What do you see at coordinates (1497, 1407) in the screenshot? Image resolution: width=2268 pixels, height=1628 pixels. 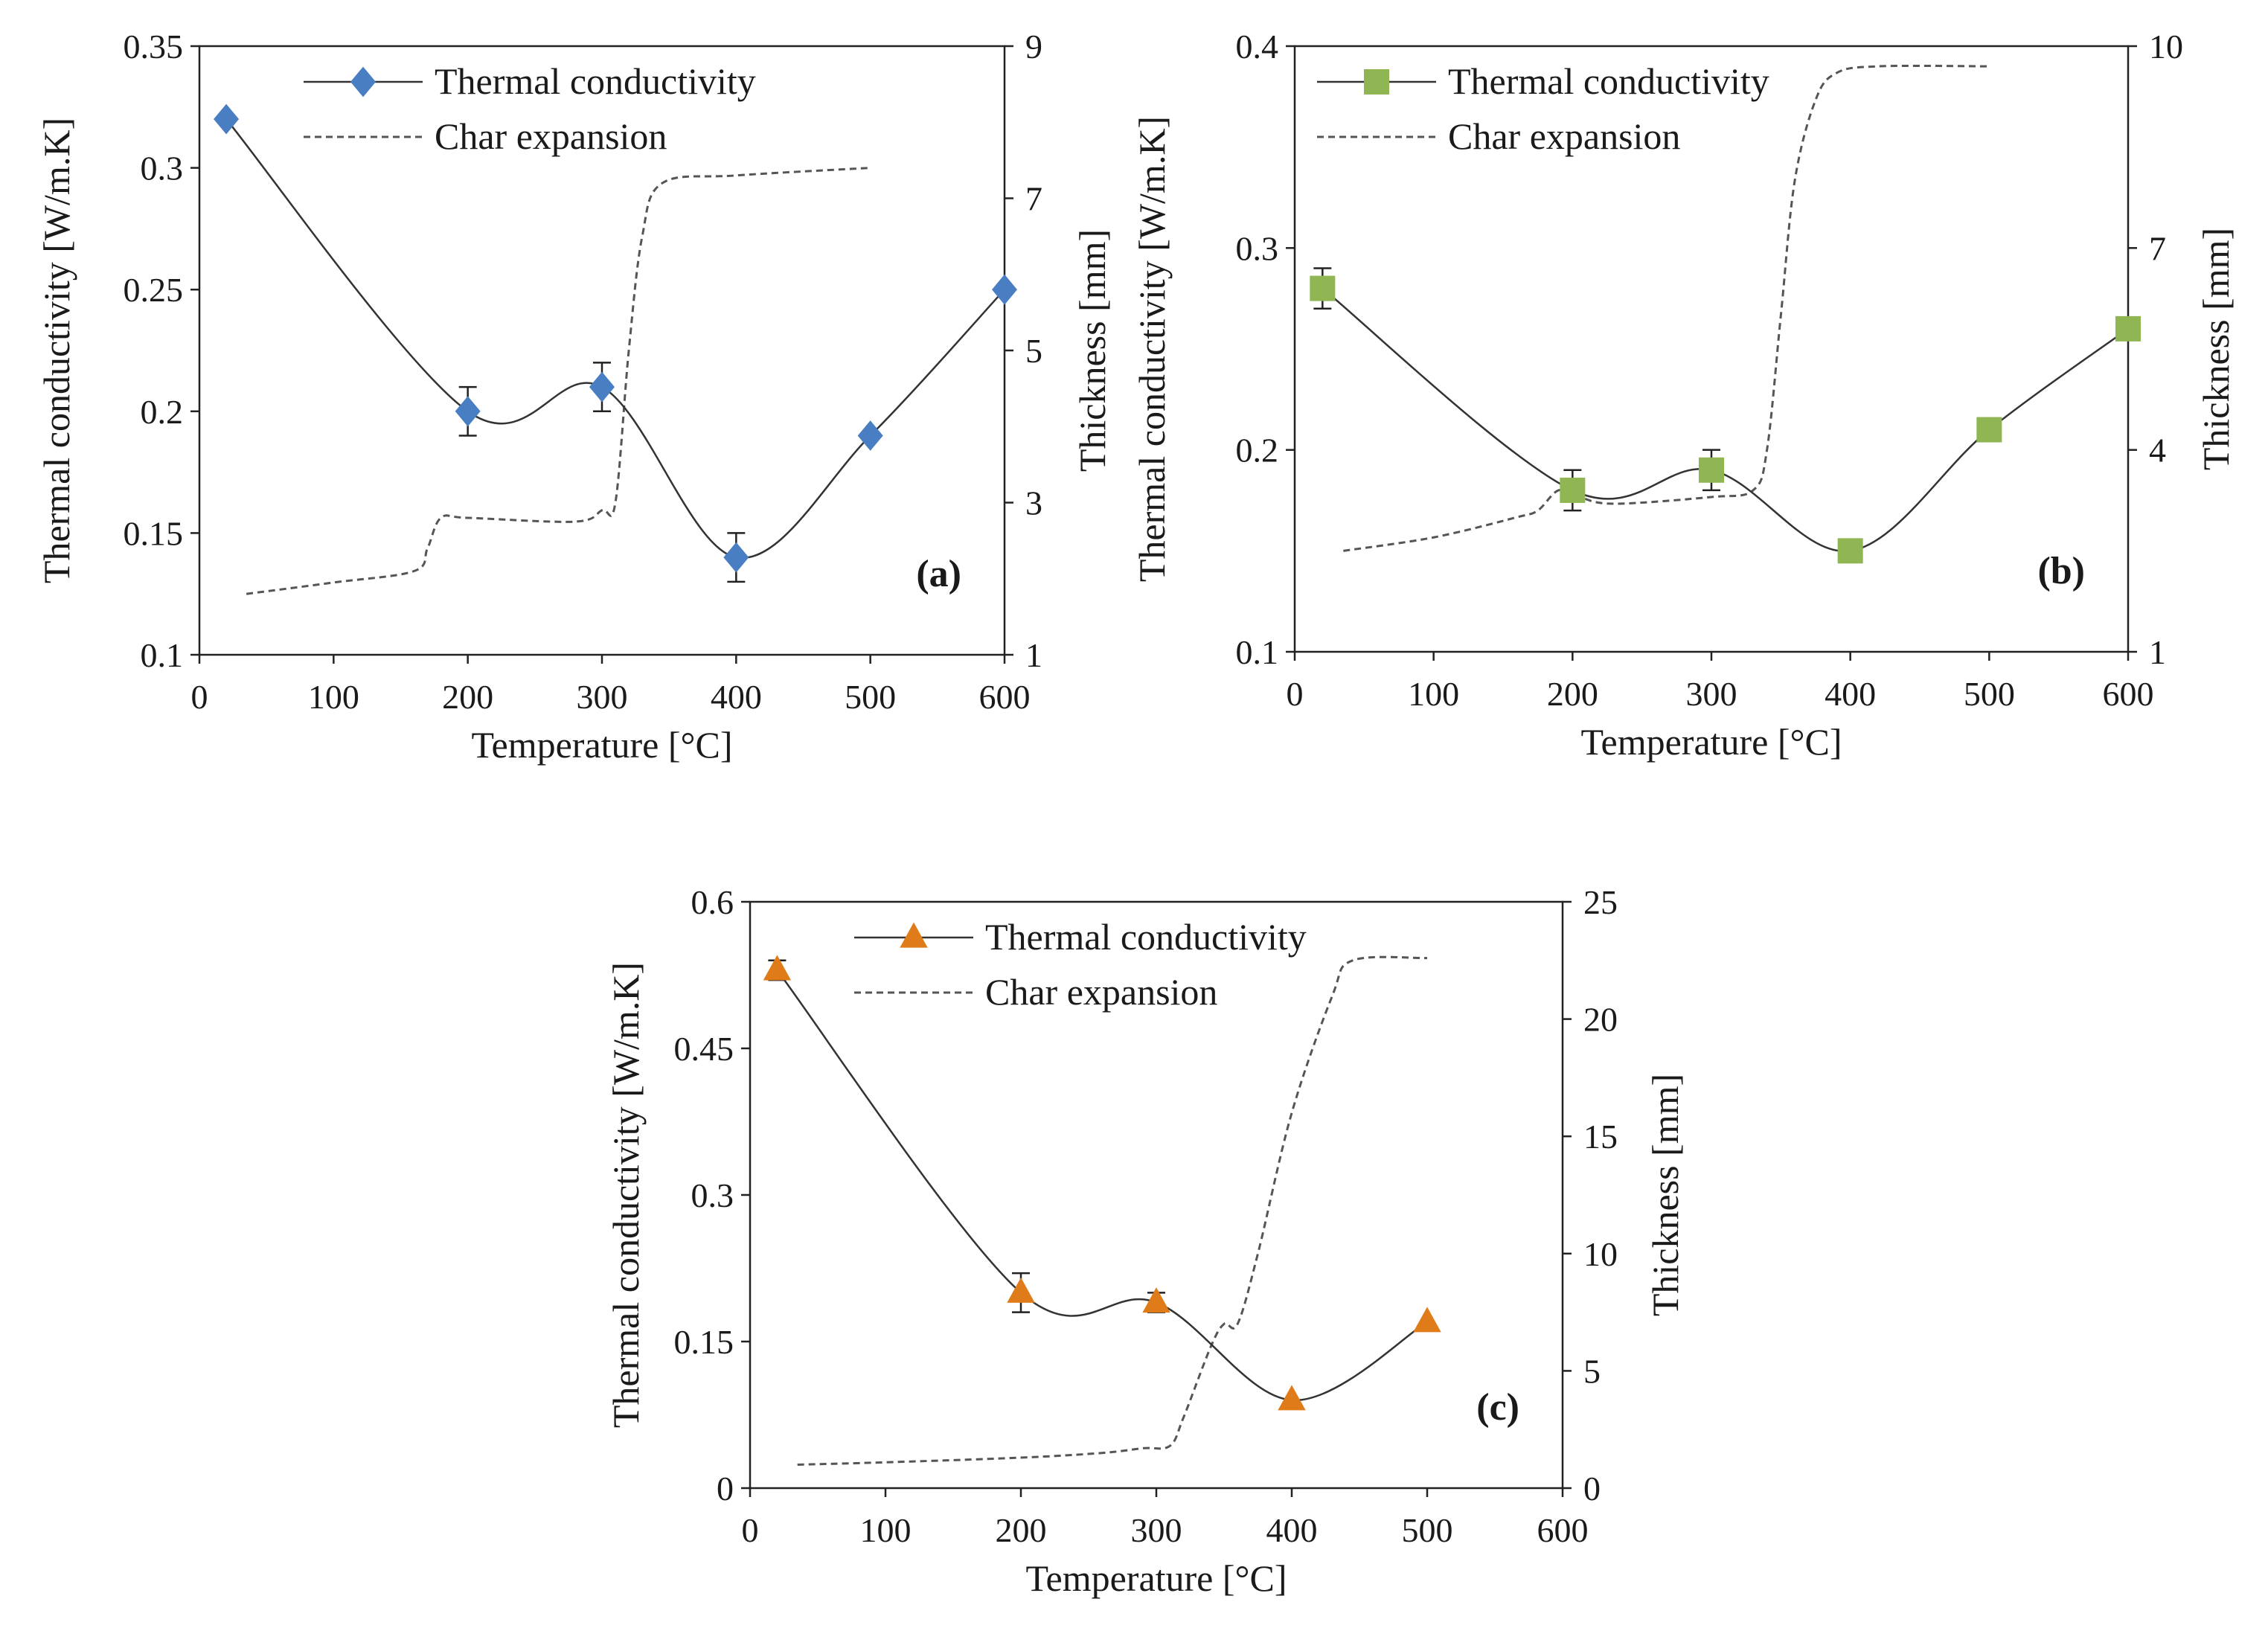 I see `panel-label: (c)` at bounding box center [1497, 1407].